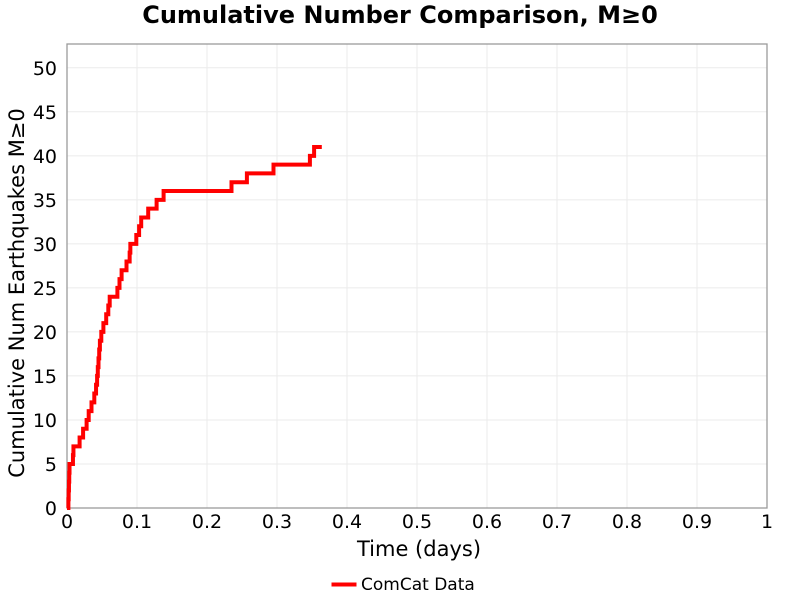  I want to click on y-axis-label: Cumulative Num Earthquakes M≥0, so click(17, 293).